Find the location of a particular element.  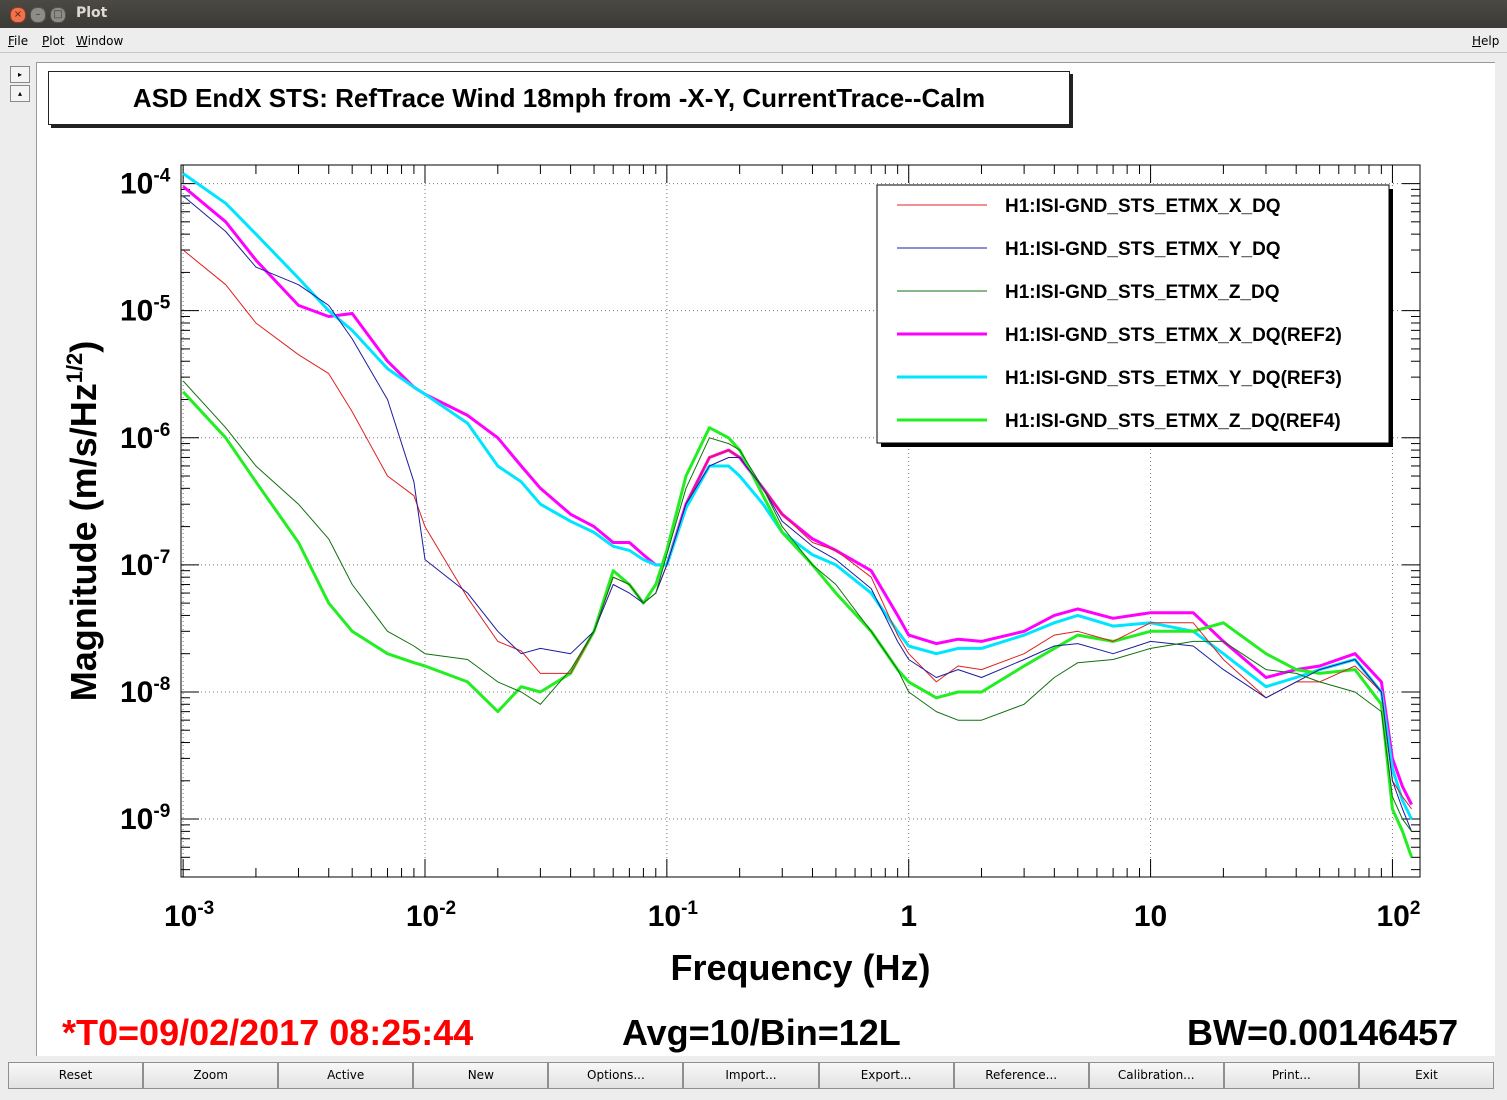

x-tick-label: 1 is located at coordinates (908, 916).